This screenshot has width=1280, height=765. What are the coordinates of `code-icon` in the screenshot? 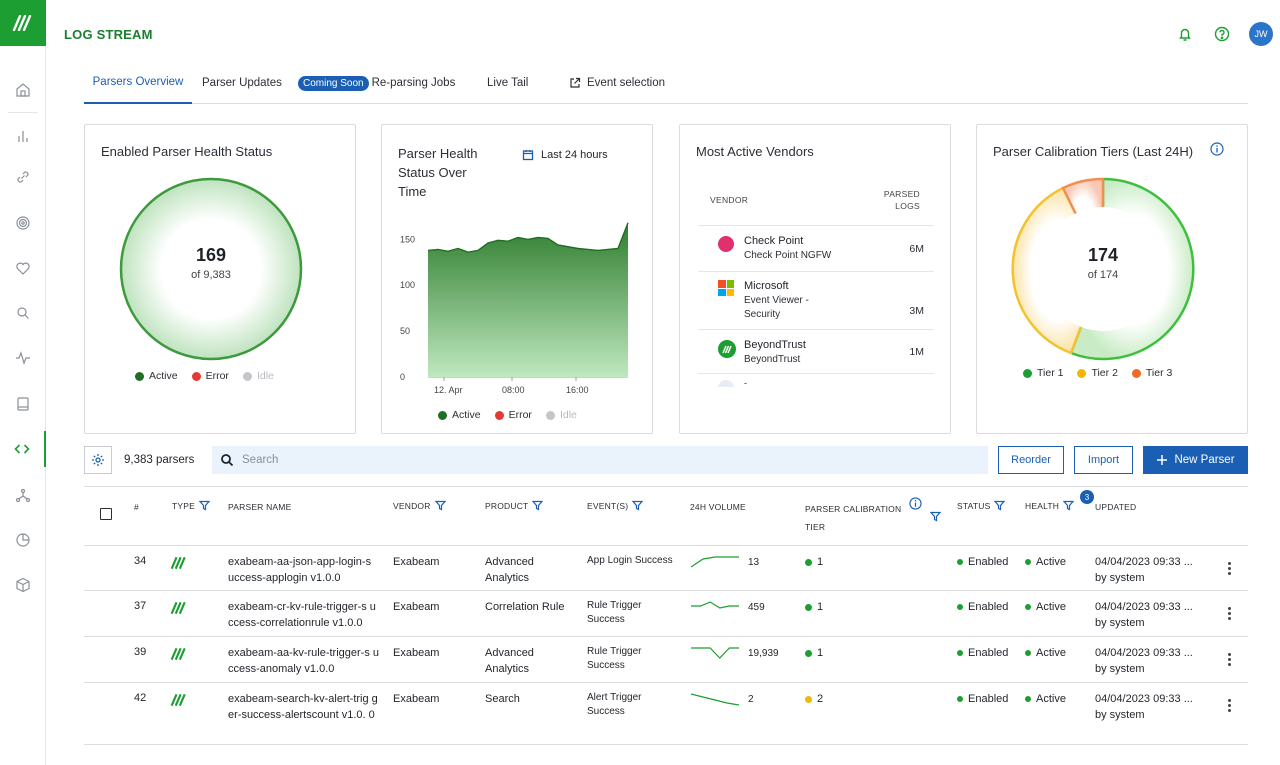 It's located at (23, 449).